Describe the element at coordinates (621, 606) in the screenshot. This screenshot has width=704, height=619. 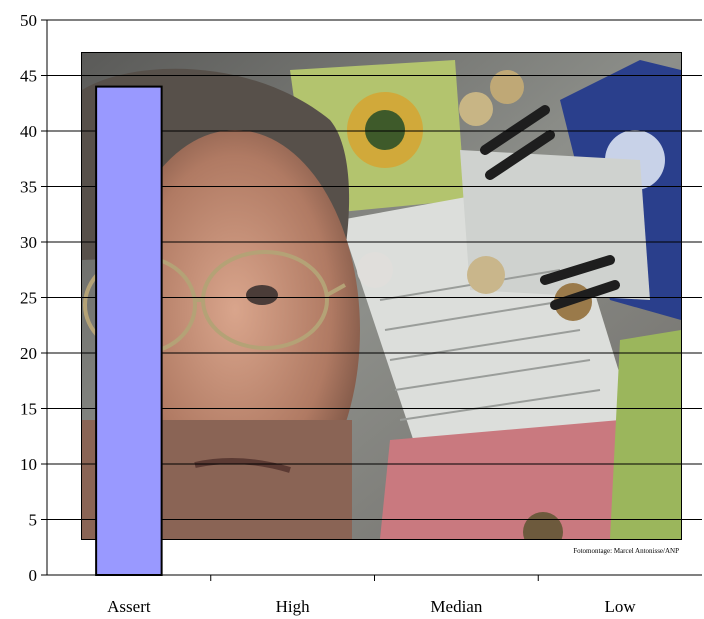
I see `x-tick-label: Low` at that location.